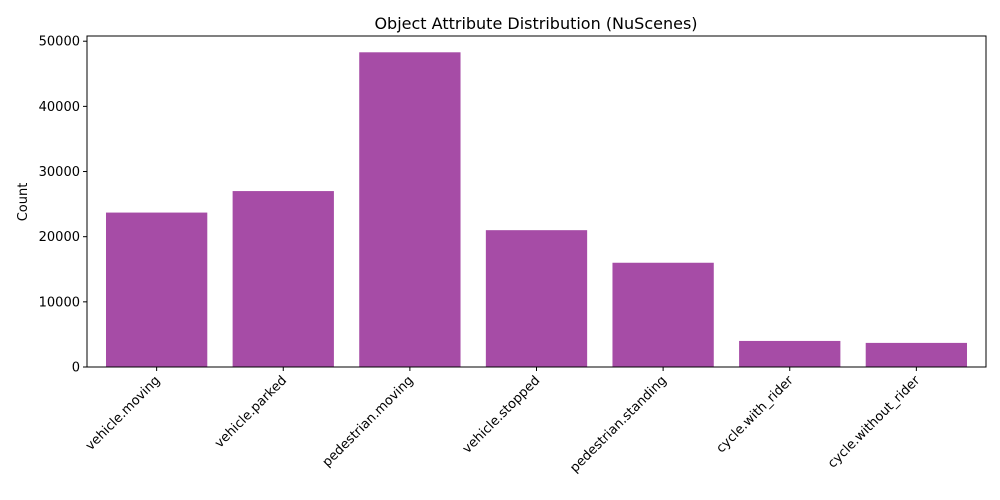 The image size is (1000, 500). What do you see at coordinates (874, 422) in the screenshot?
I see `x-tick-label: cycle.without_rider` at bounding box center [874, 422].